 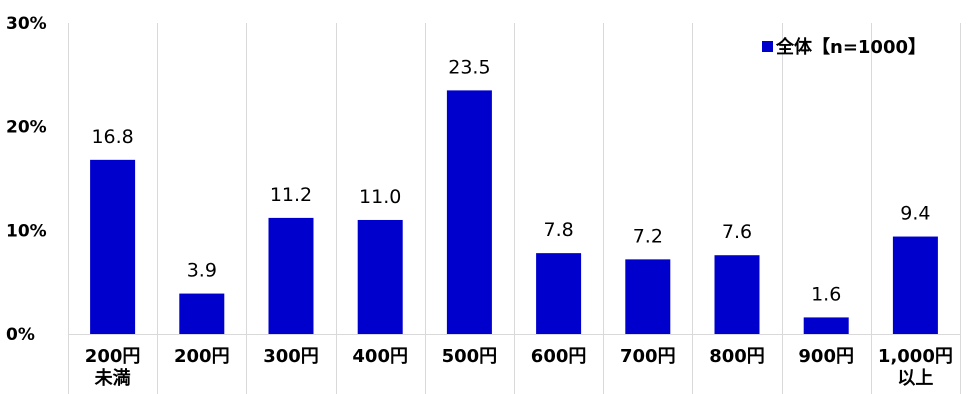 What do you see at coordinates (826, 294) in the screenshot?
I see `data-label: 1.6` at bounding box center [826, 294].